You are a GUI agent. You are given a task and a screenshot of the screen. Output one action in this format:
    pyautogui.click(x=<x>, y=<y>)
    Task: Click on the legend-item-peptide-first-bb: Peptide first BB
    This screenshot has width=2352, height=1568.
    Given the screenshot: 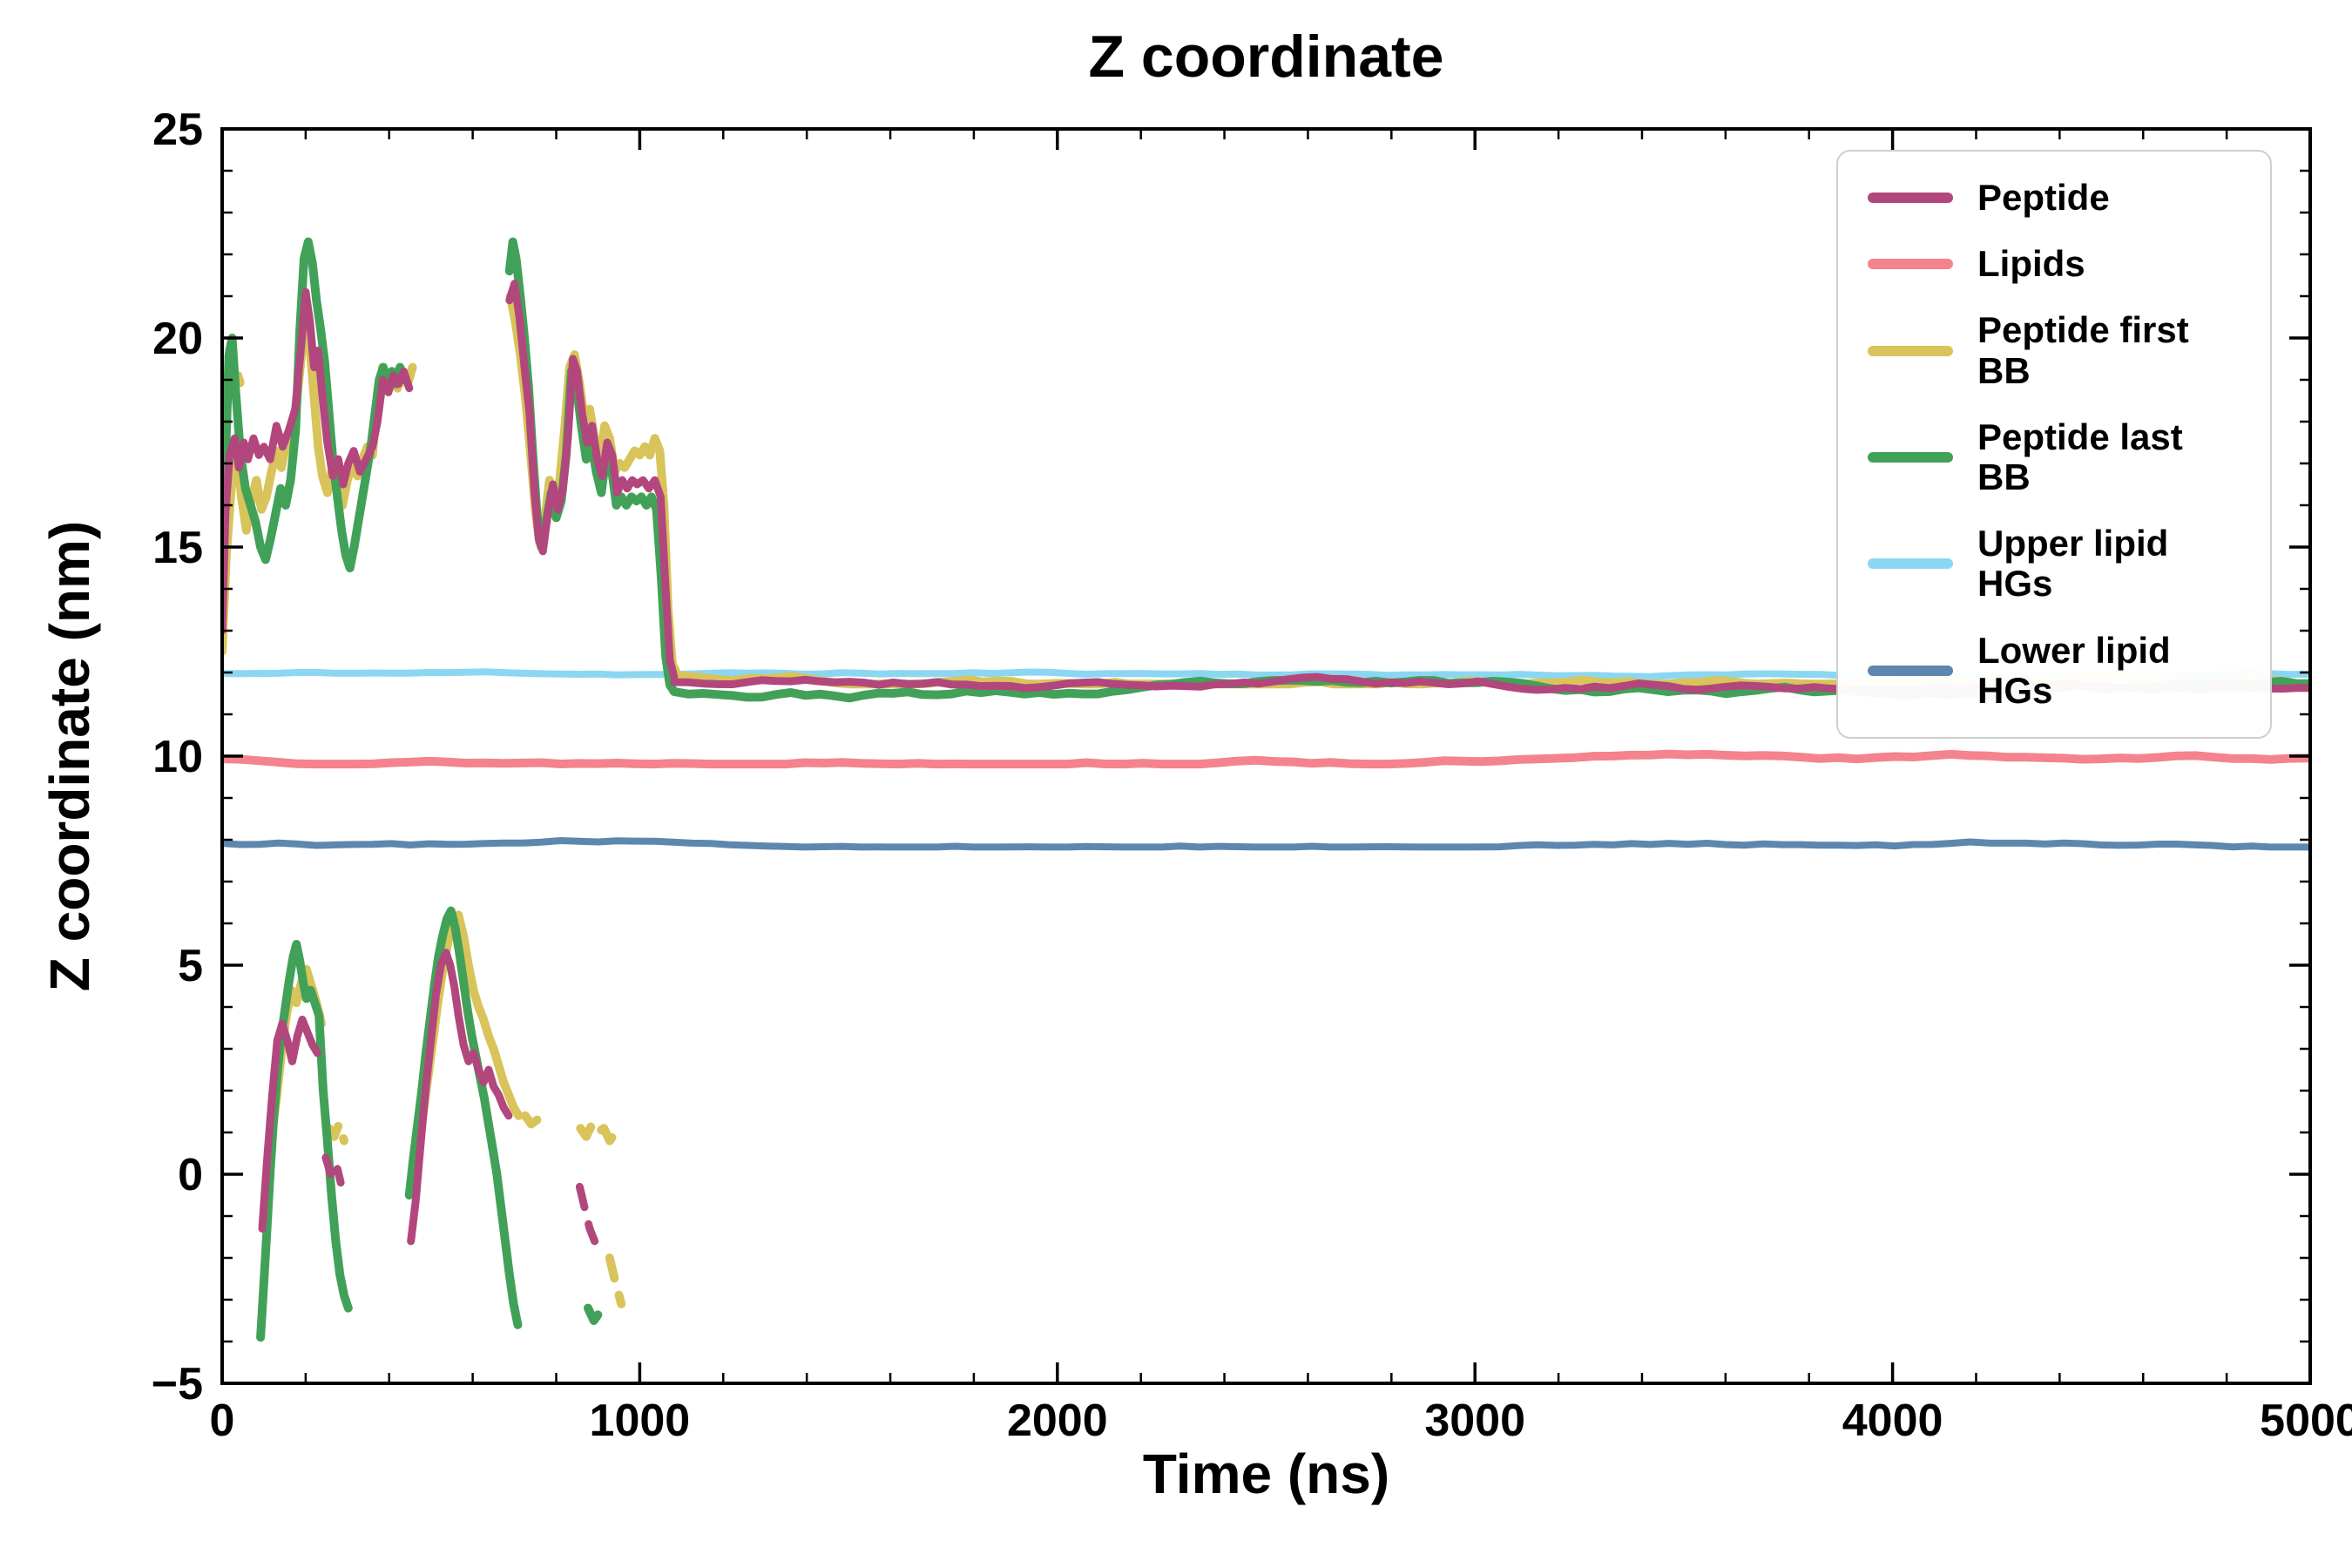 What is the action you would take?
    pyautogui.click(x=2054, y=350)
    